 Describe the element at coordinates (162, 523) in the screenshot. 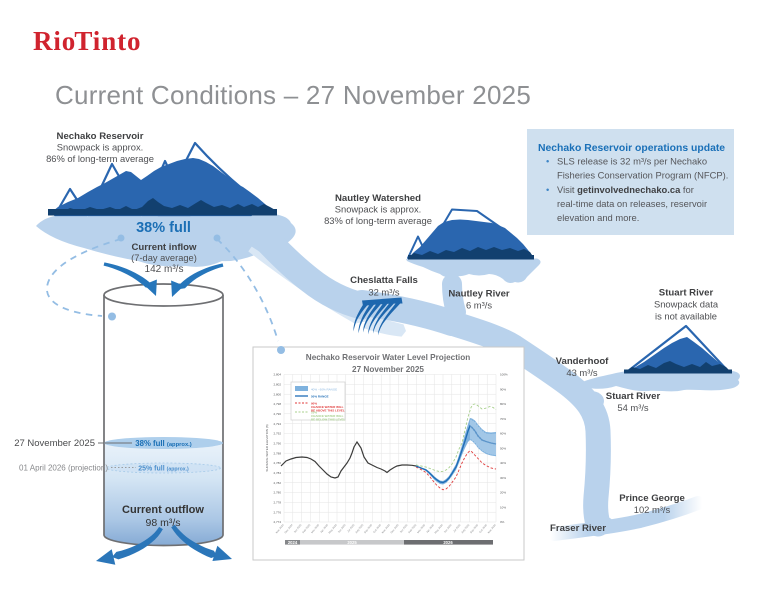

I see `svg-text: 98 m³/s` at that location.